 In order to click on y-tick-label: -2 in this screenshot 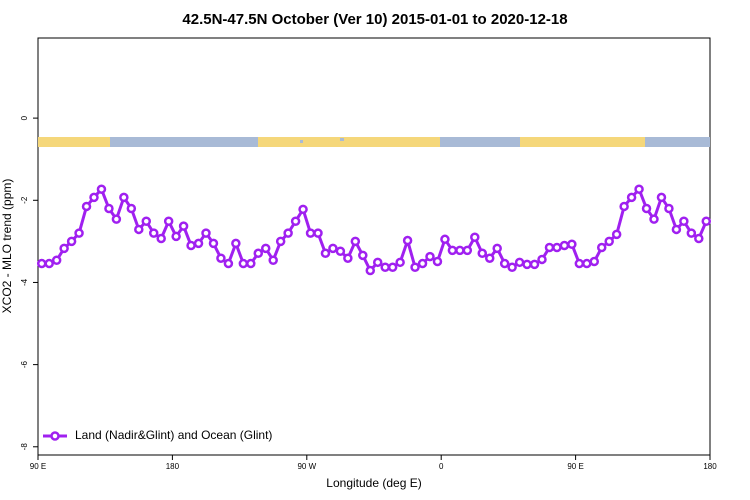, I will do `click(24, 200)`.